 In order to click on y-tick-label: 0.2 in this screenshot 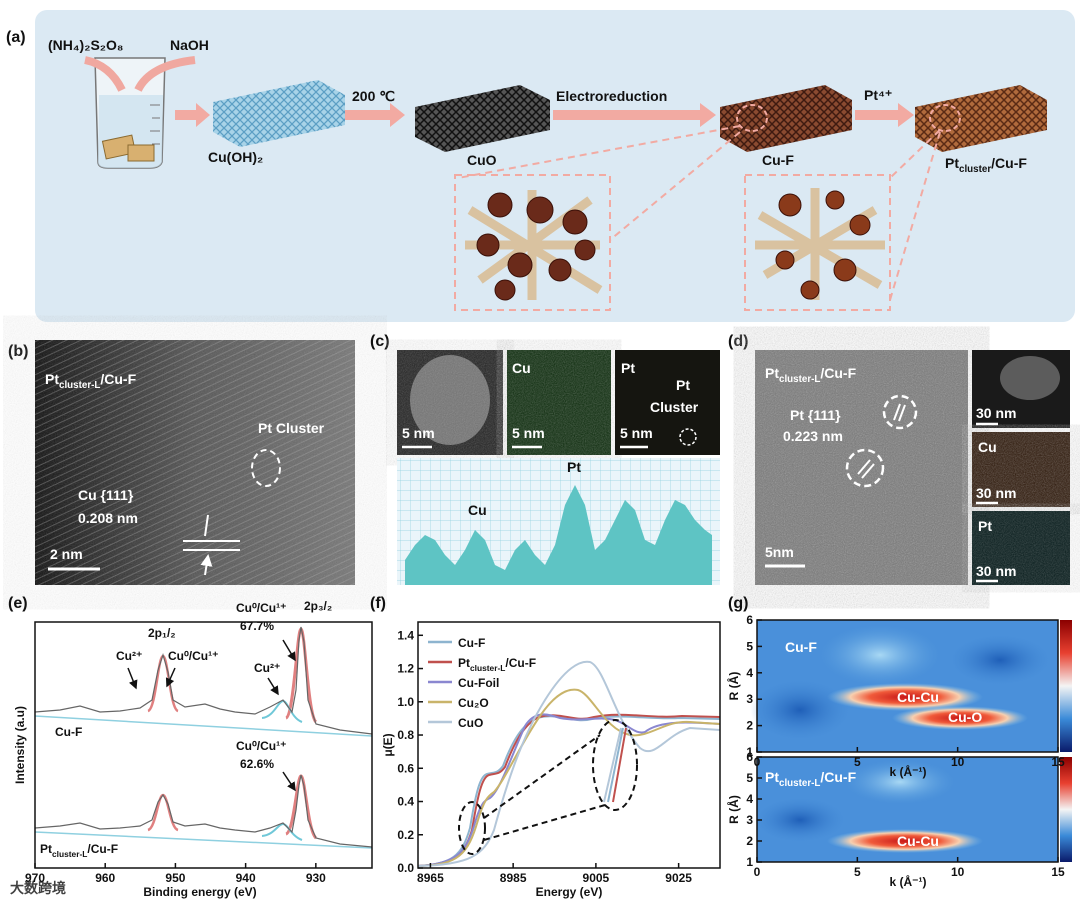, I will do `click(405, 835)`.